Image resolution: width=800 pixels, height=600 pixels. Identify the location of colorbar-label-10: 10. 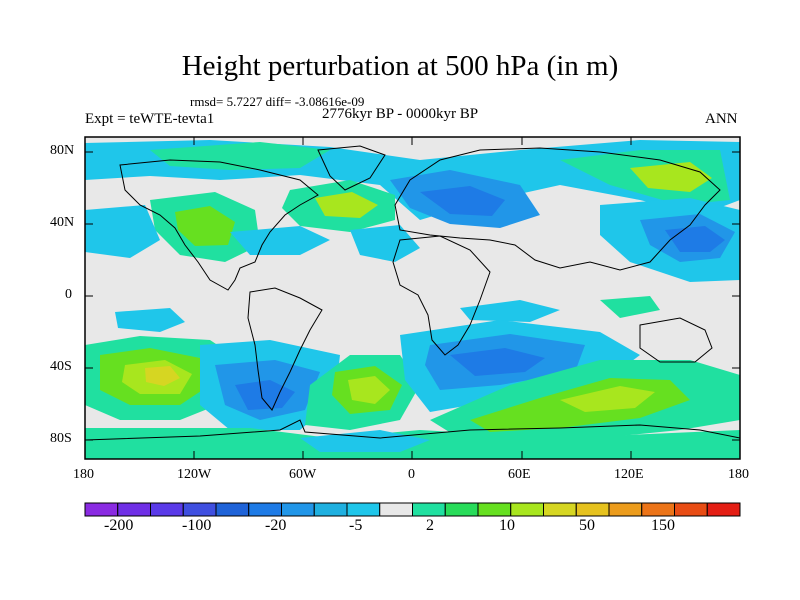
(507, 525).